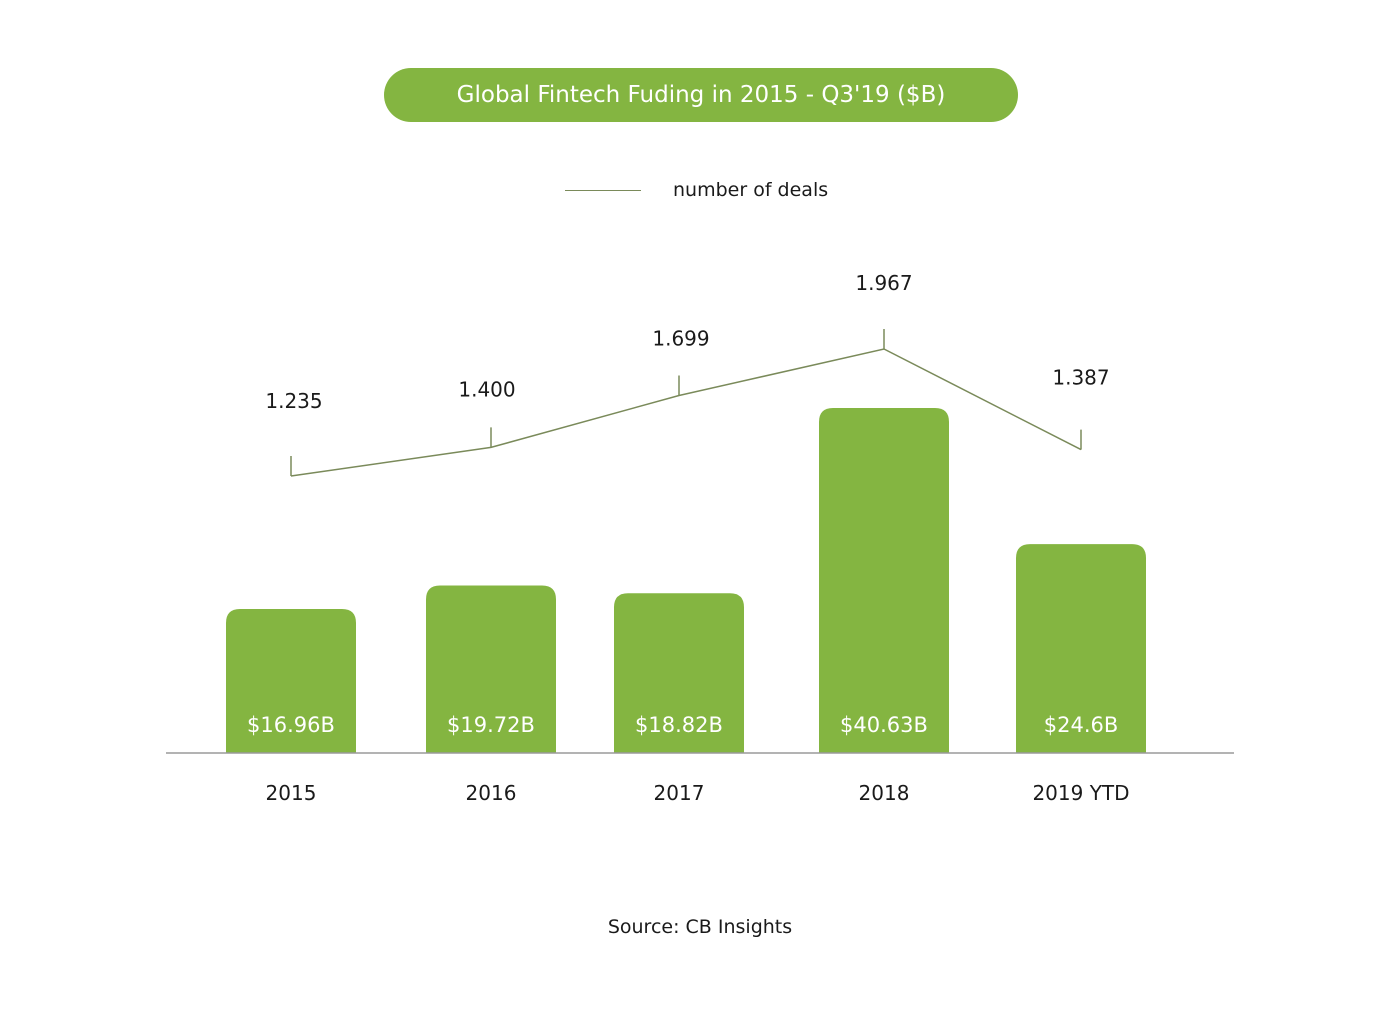 This screenshot has height=1031, width=1400. I want to click on x-tick-label: 2015, so click(291, 793).